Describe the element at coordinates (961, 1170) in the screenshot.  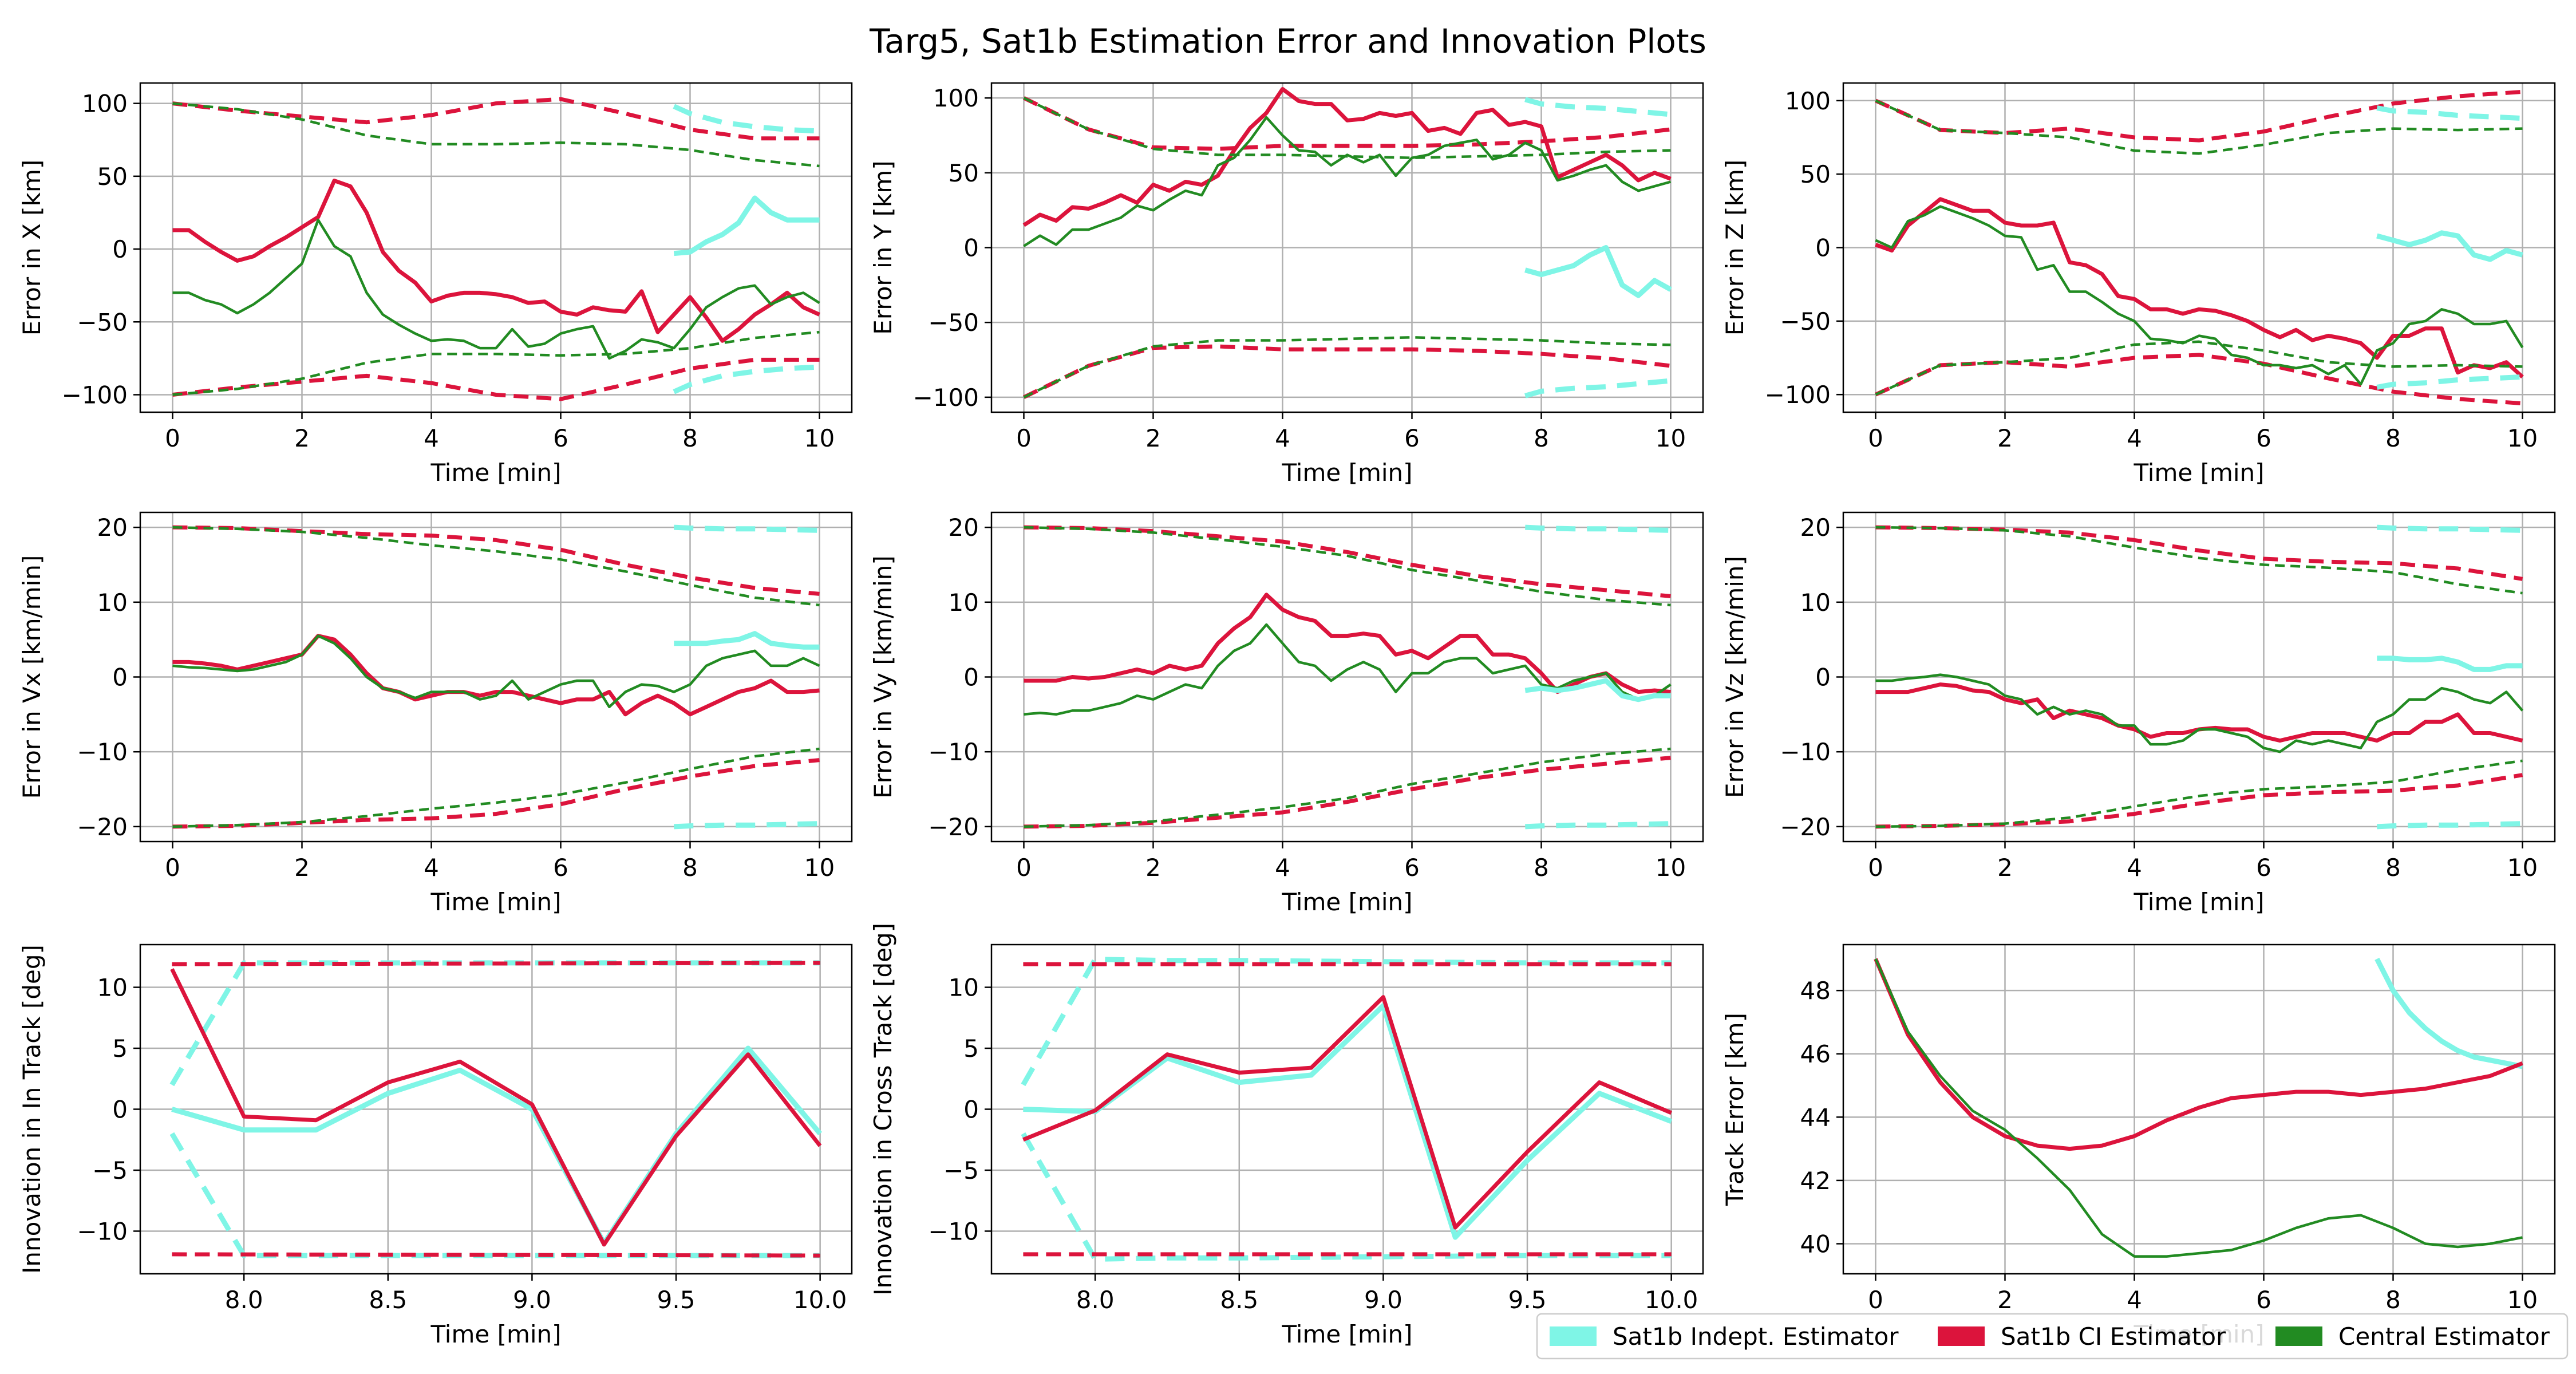
I see `y-tick-label: −5` at that location.